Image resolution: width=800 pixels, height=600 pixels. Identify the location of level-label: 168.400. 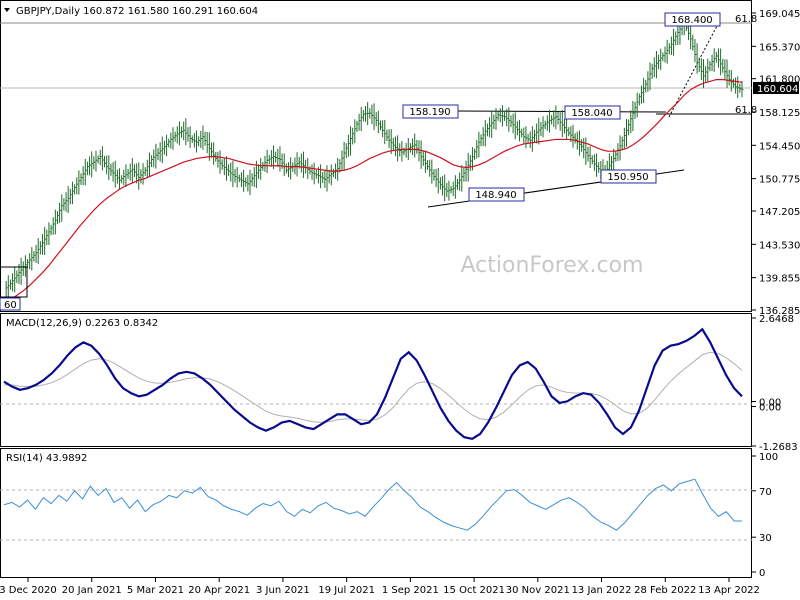
(691, 20).